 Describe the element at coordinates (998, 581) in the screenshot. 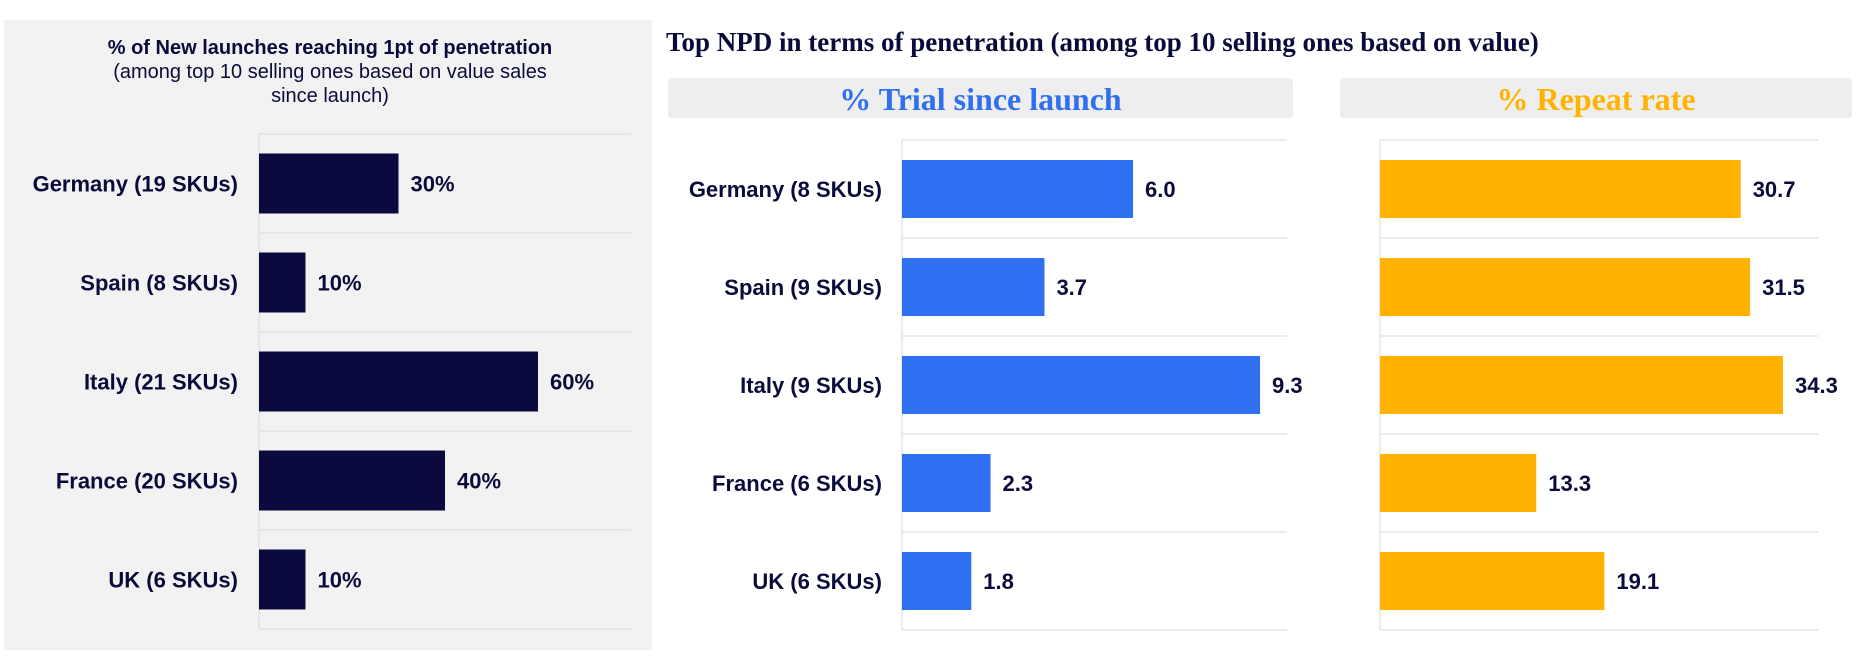

I see `trial-value-label: 1.8` at that location.